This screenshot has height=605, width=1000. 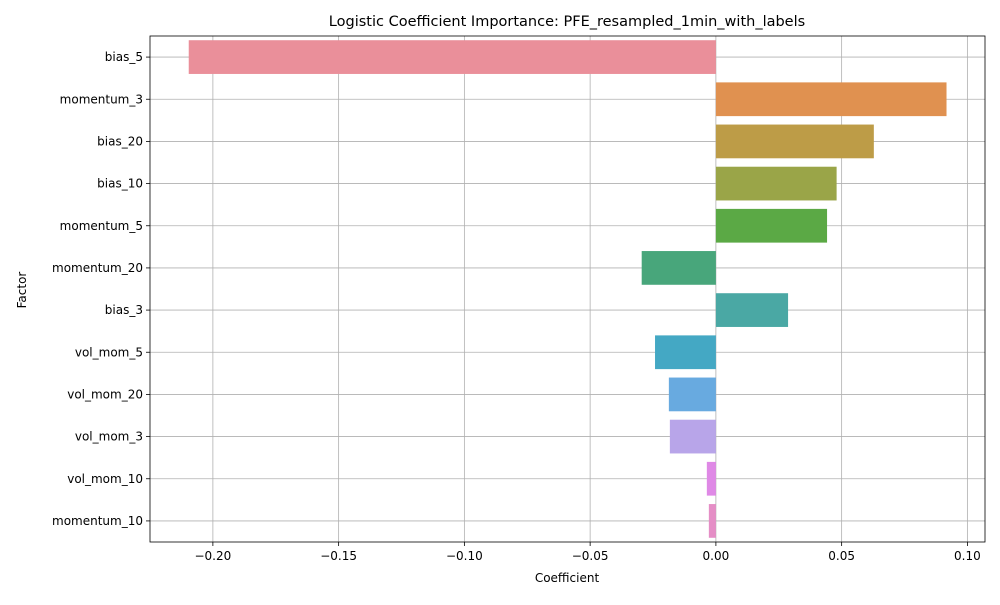 I want to click on y-tick-label: vol_mom_5, so click(x=109, y=352).